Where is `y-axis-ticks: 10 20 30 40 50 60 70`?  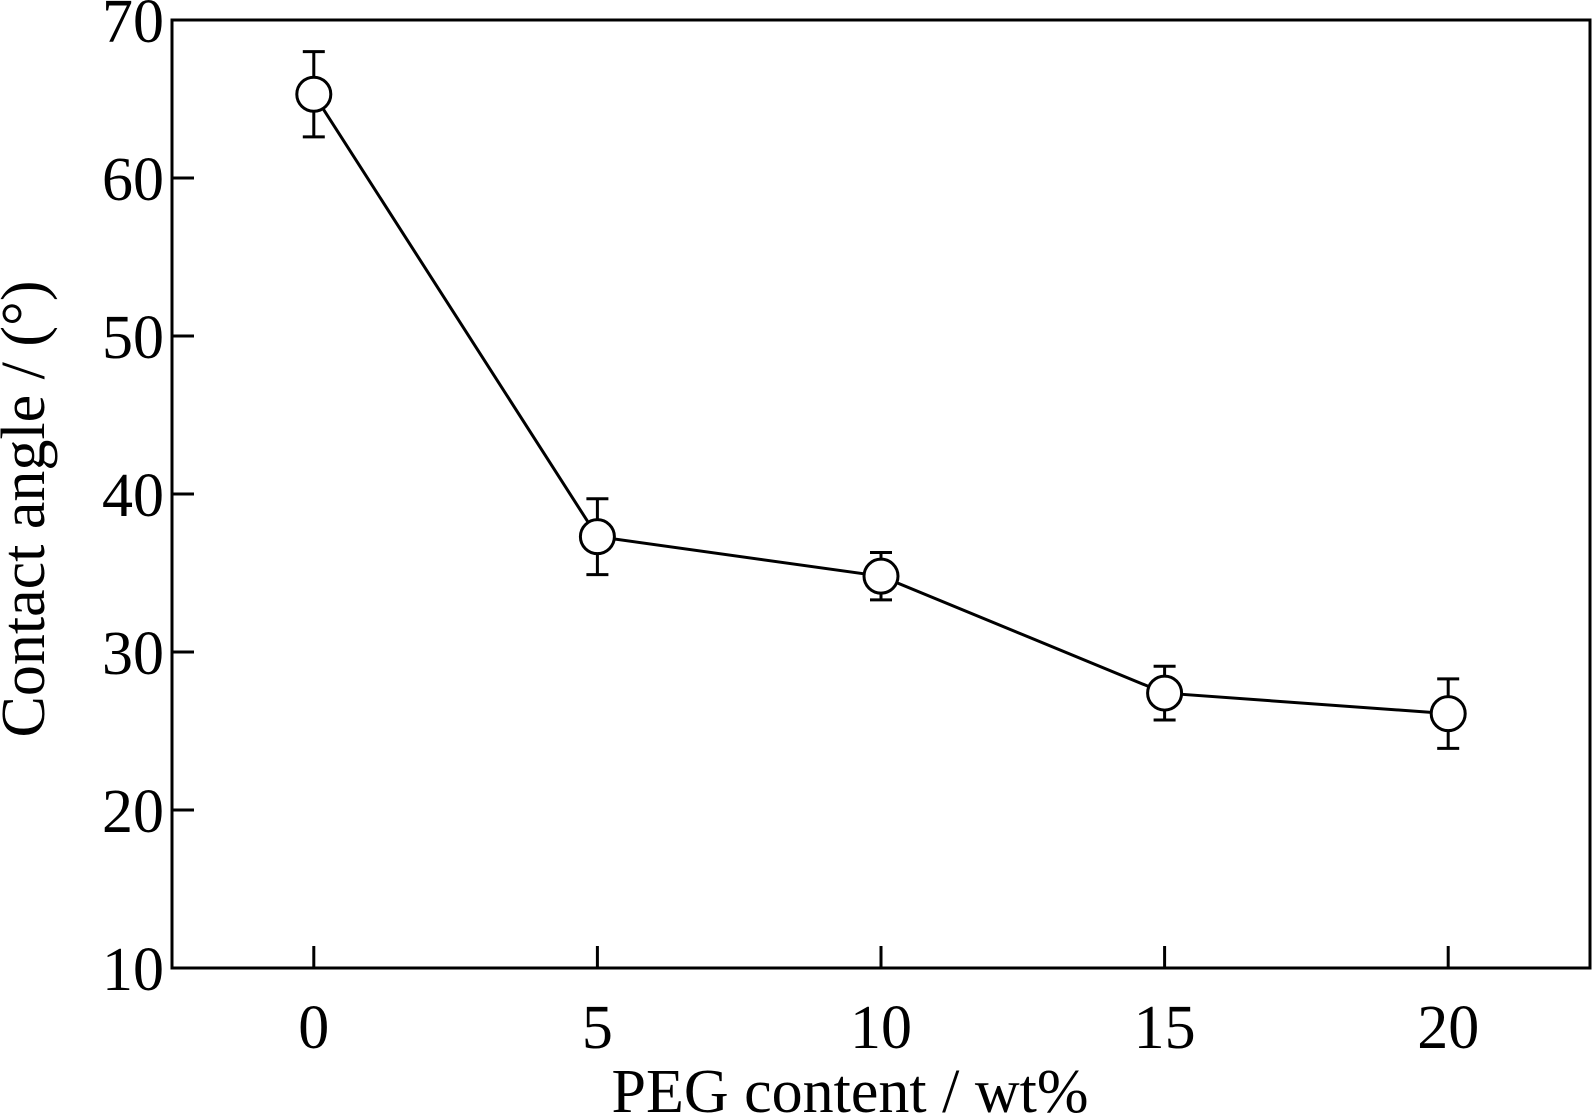
y-axis-ticks: 10 20 30 40 50 60 70 is located at coordinates (148, 502).